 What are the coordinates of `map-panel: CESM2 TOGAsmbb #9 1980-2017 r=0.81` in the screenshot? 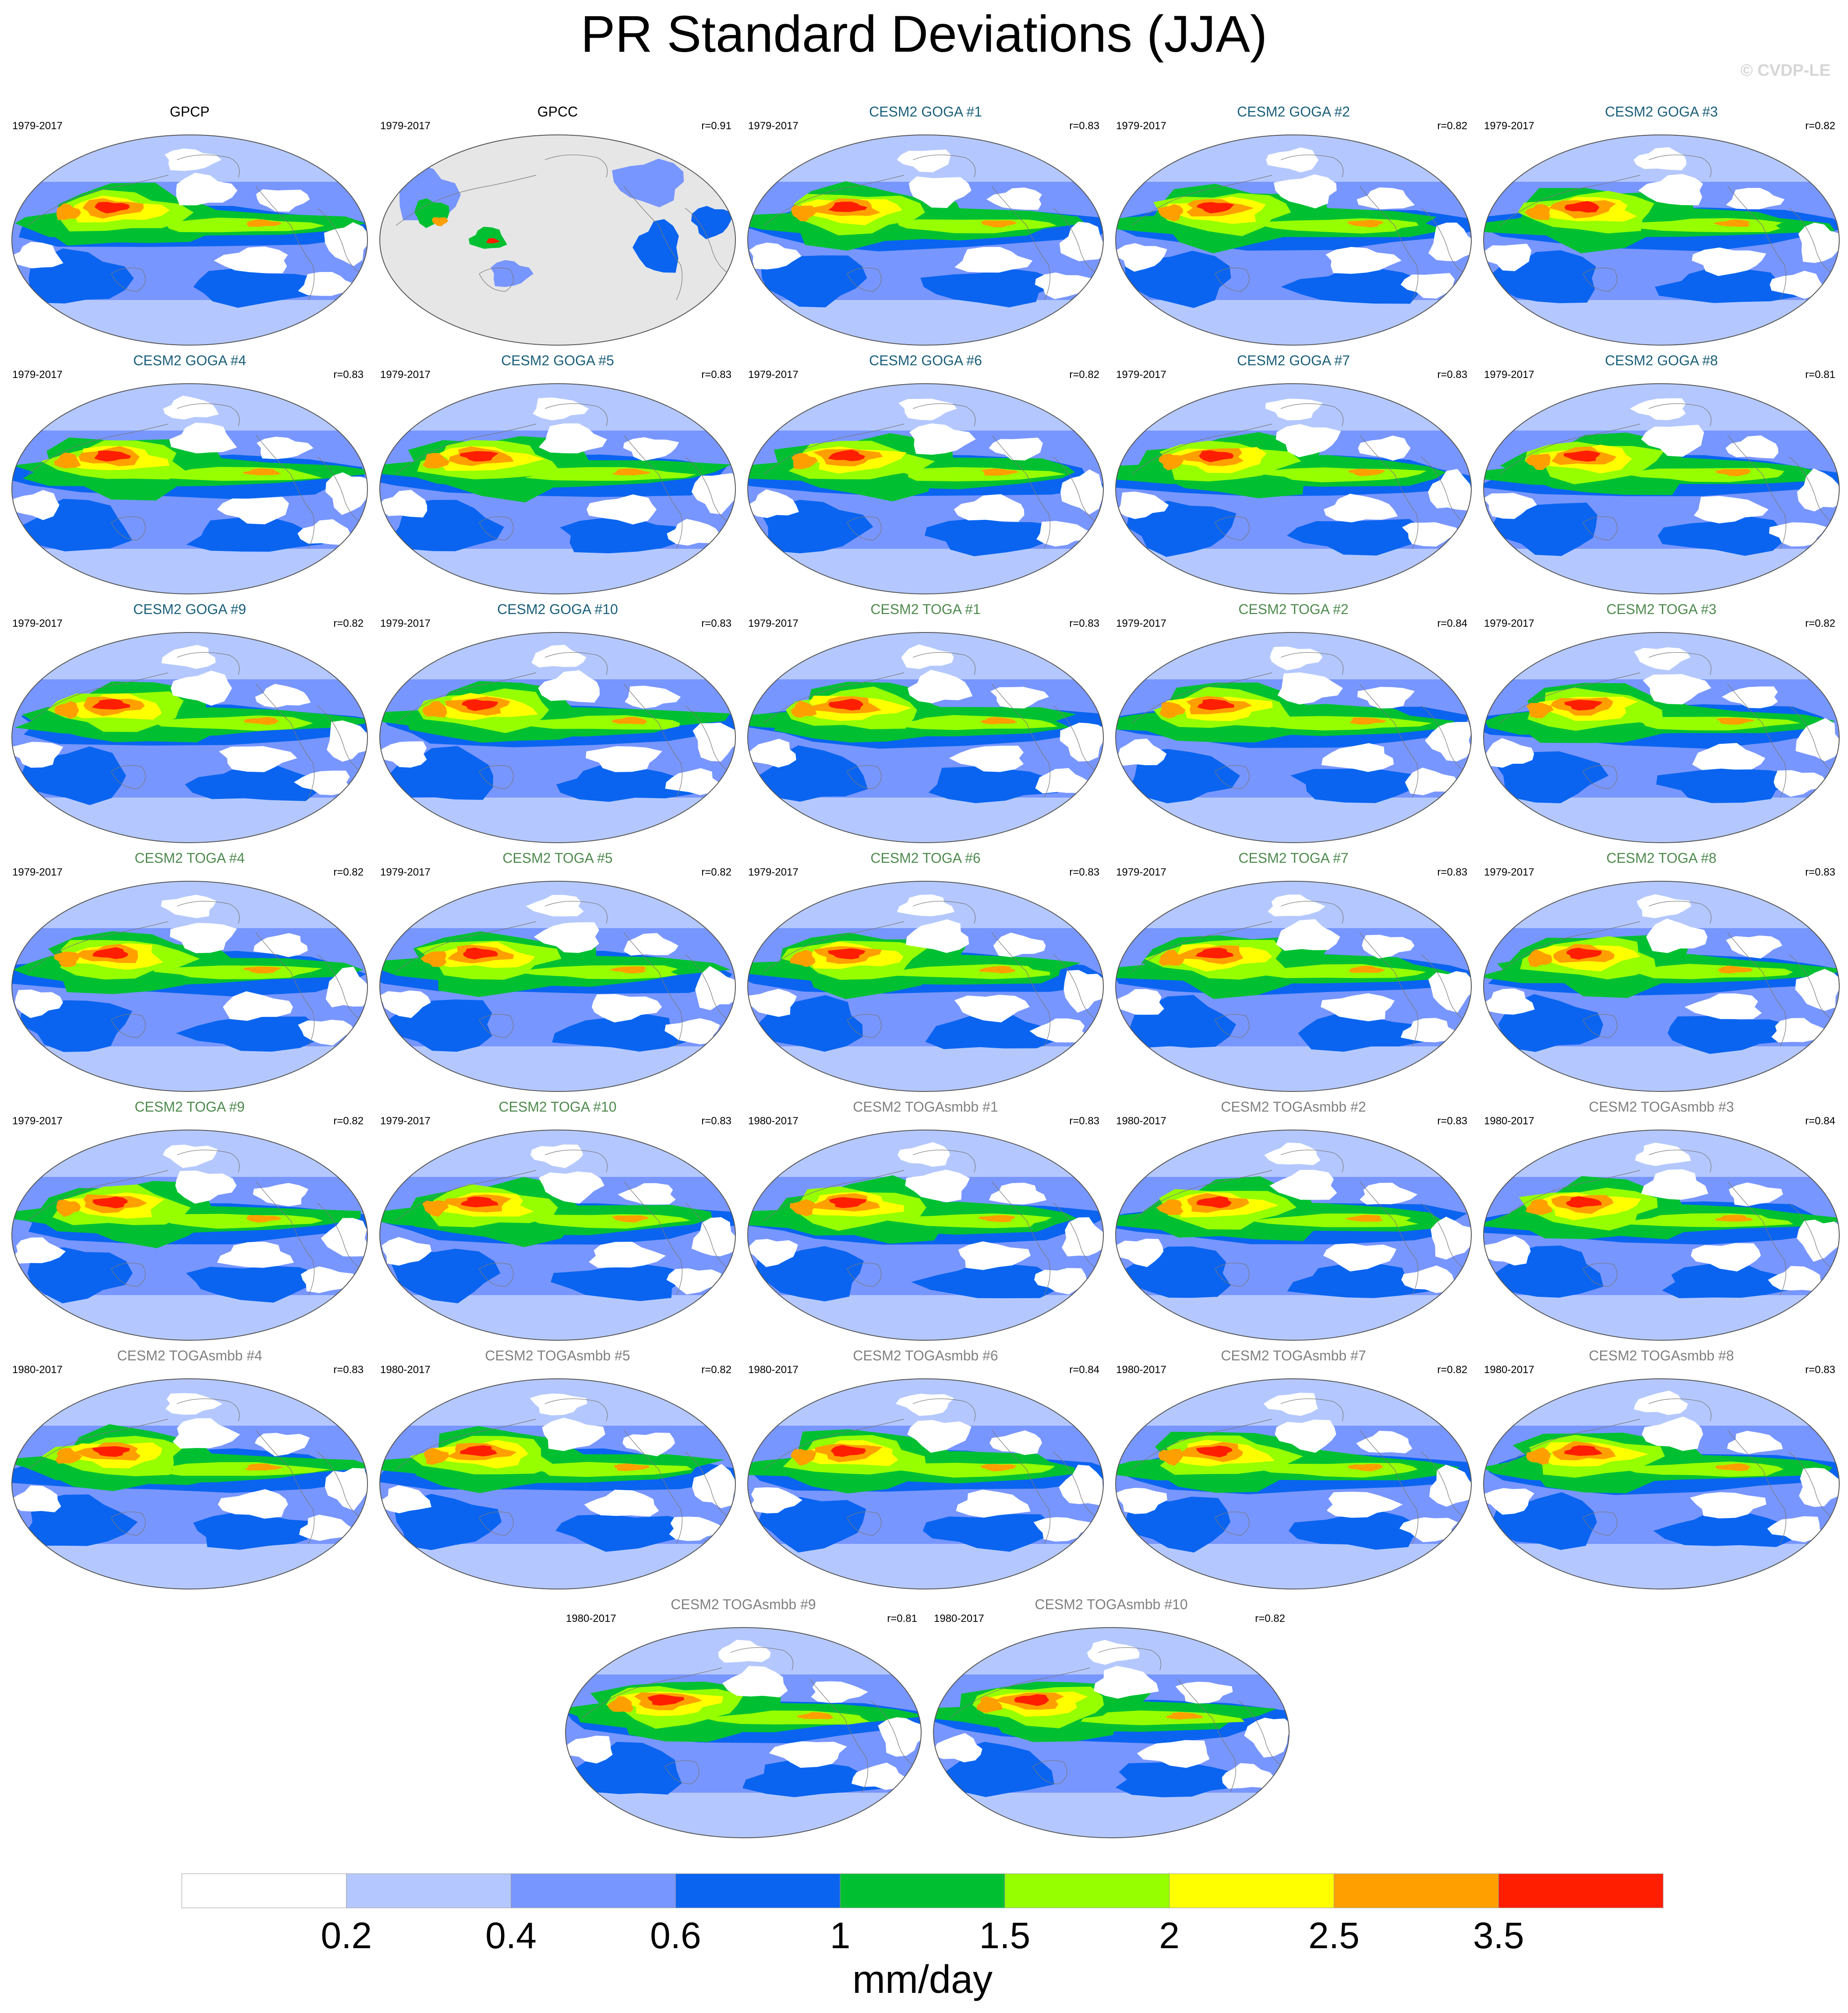 It's located at (743, 1719).